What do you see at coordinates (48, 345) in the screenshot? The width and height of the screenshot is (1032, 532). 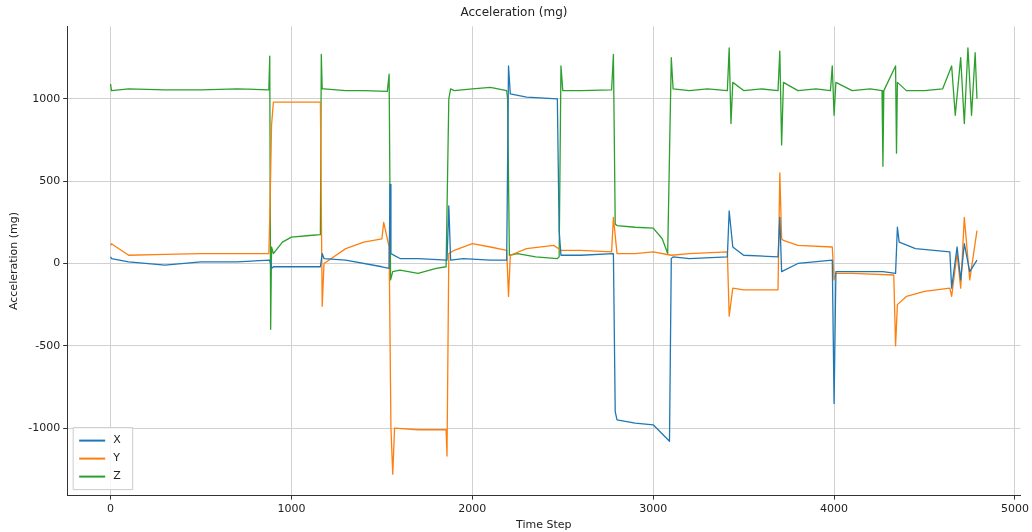 I see `y-tick-label: -500` at bounding box center [48, 345].